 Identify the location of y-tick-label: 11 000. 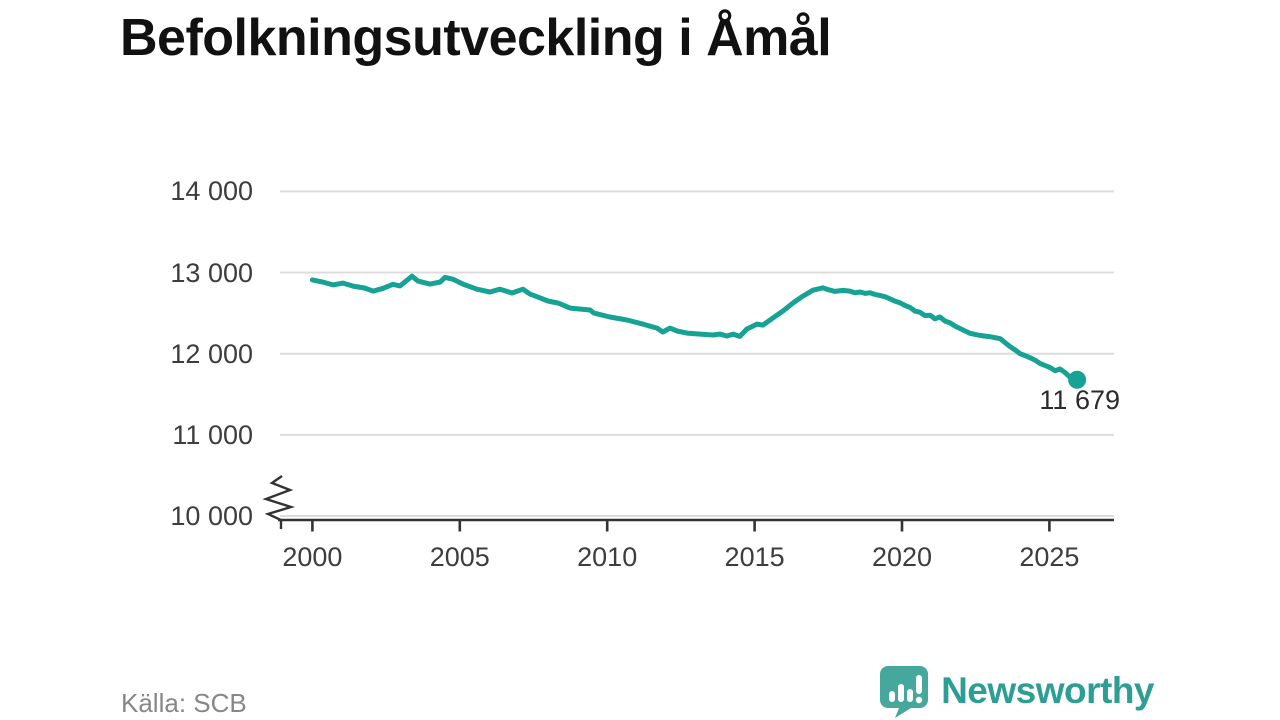
(212, 434).